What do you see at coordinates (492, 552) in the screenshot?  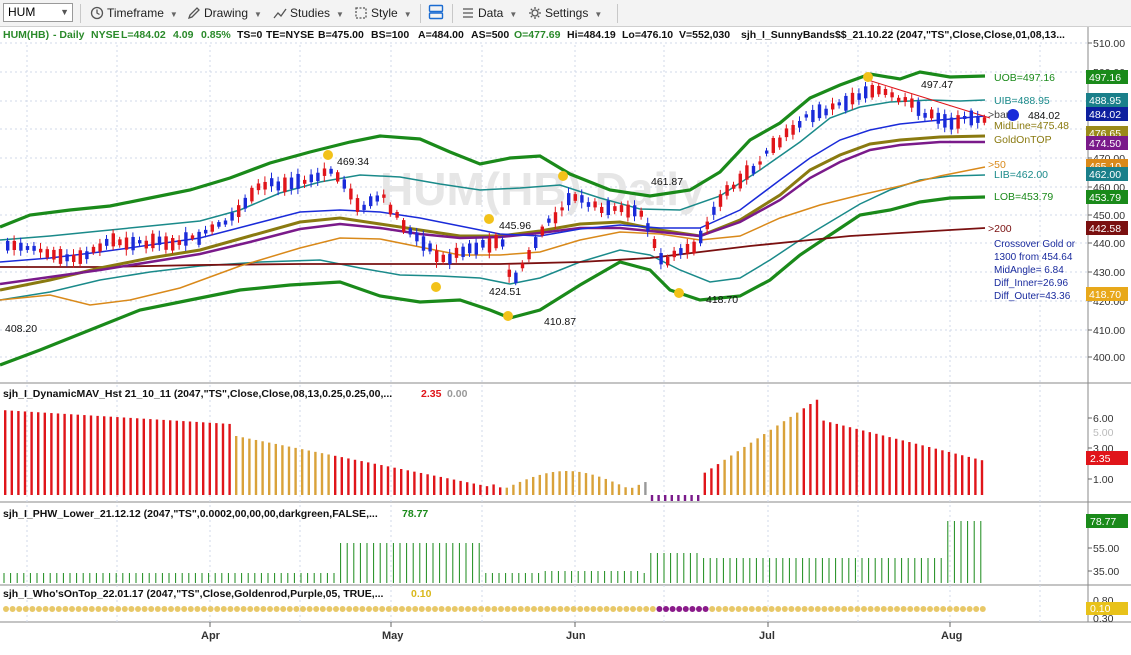 I see `phw-histogram` at bounding box center [492, 552].